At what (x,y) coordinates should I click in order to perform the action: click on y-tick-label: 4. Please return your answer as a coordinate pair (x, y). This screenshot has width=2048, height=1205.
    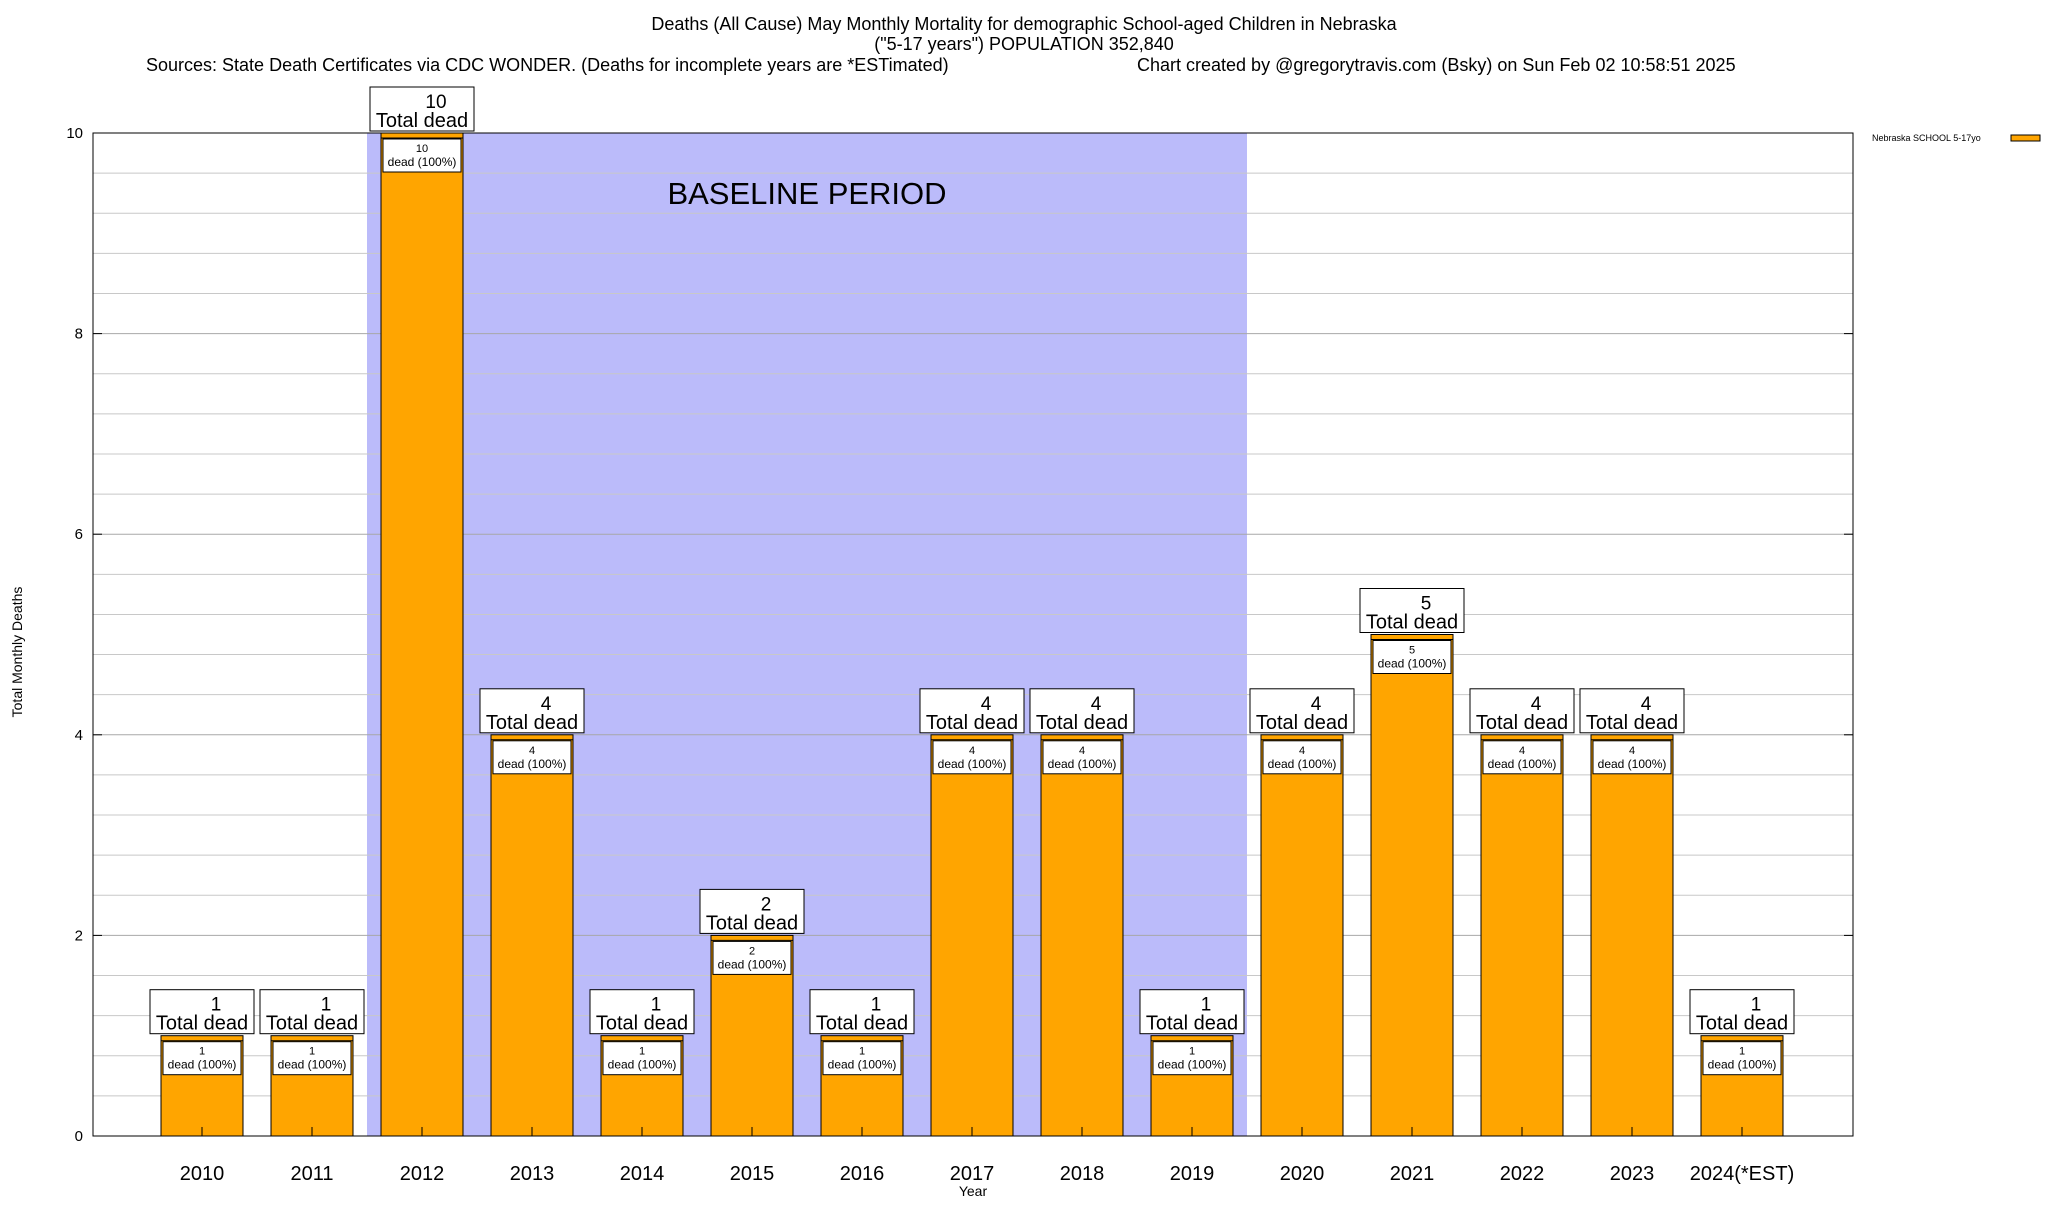
    Looking at the image, I should click on (79, 735).